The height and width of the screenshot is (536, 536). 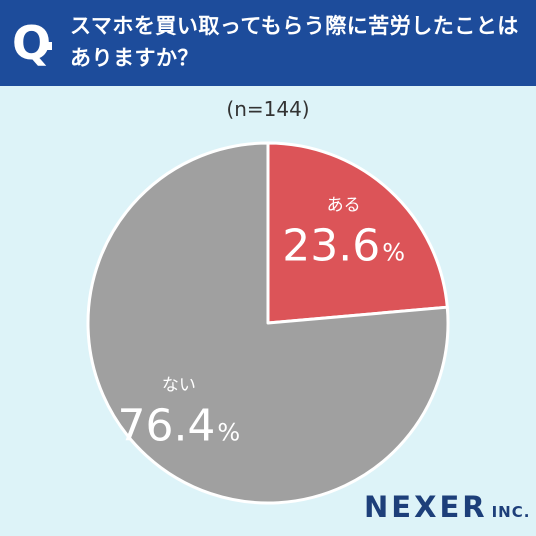 What do you see at coordinates (343, 245) in the screenshot?
I see `slice-value-aru: 23.6%` at bounding box center [343, 245].